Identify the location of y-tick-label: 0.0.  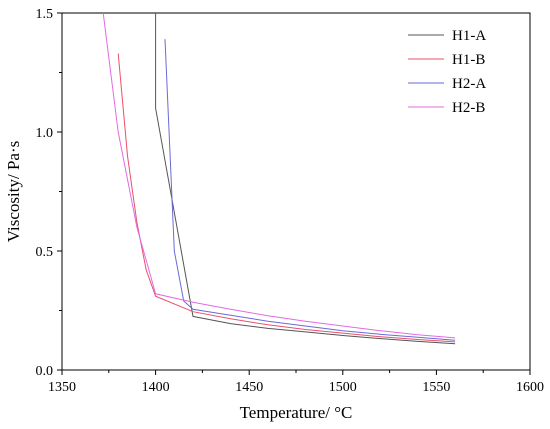
(45, 371).